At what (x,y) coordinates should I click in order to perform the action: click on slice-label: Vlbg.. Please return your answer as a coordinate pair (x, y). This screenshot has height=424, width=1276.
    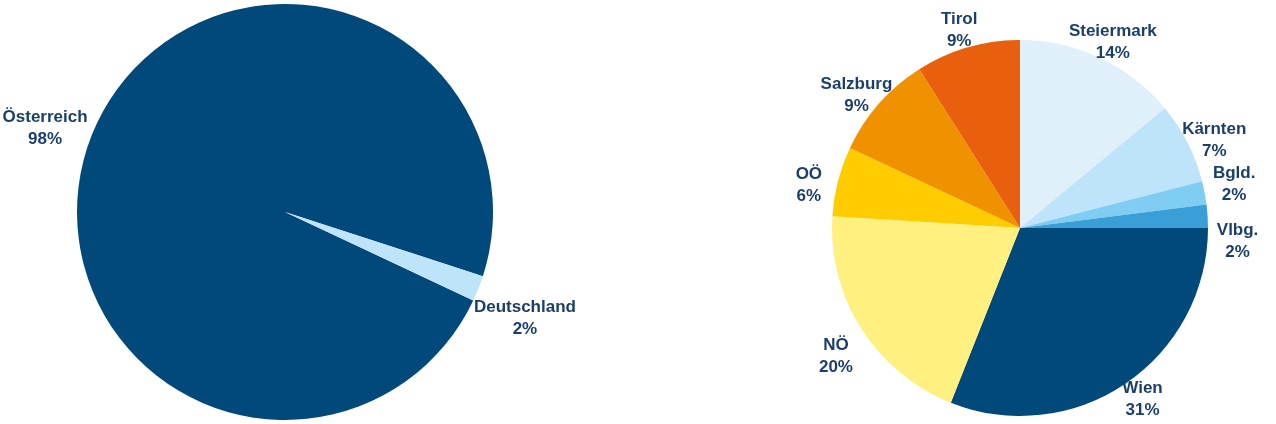
    Looking at the image, I should click on (1237, 230).